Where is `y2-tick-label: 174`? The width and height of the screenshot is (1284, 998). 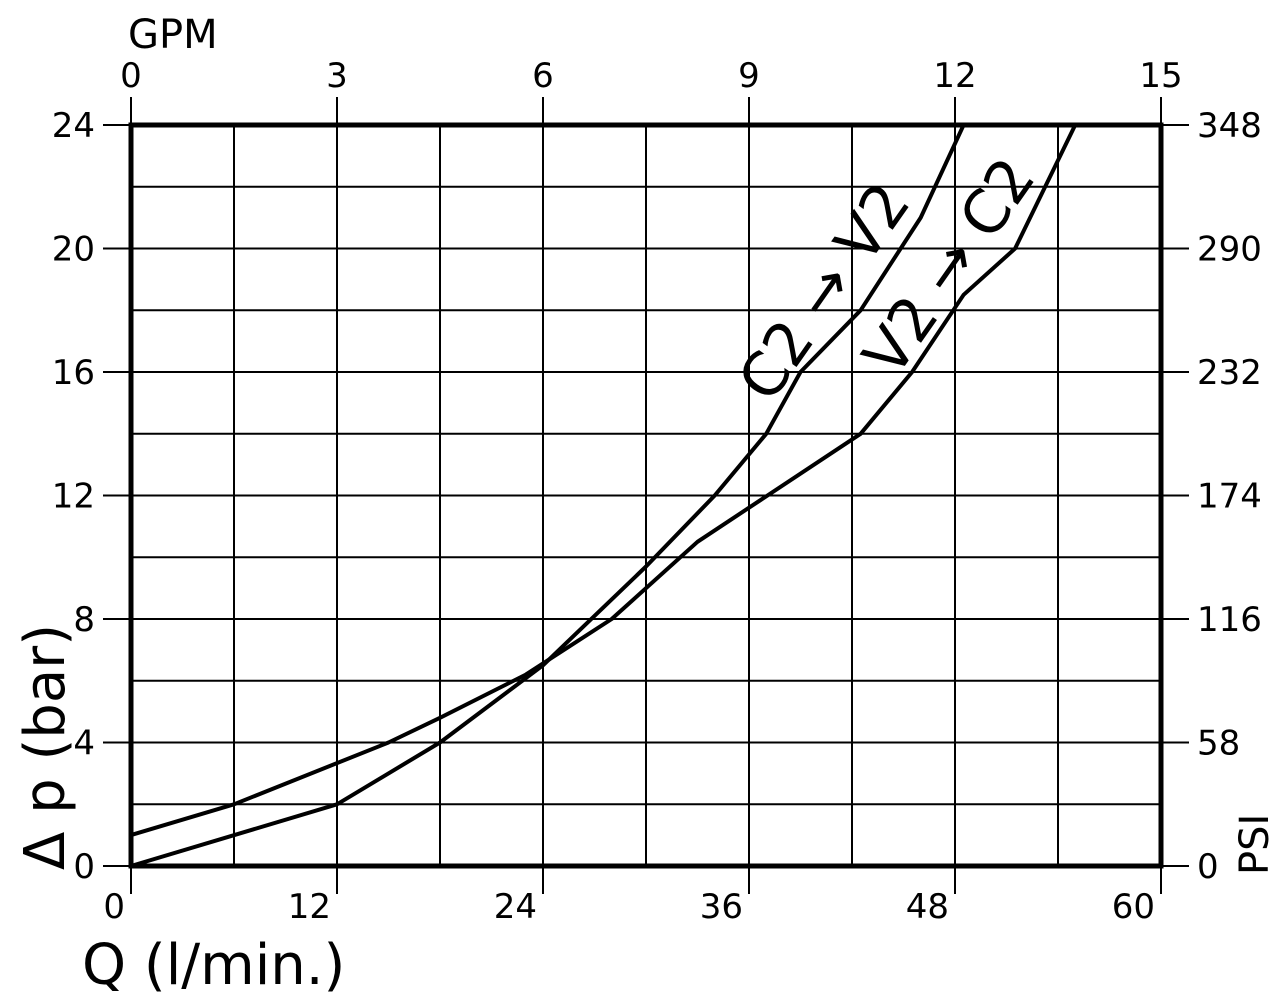
y2-tick-label: 174 is located at coordinates (1229, 497).